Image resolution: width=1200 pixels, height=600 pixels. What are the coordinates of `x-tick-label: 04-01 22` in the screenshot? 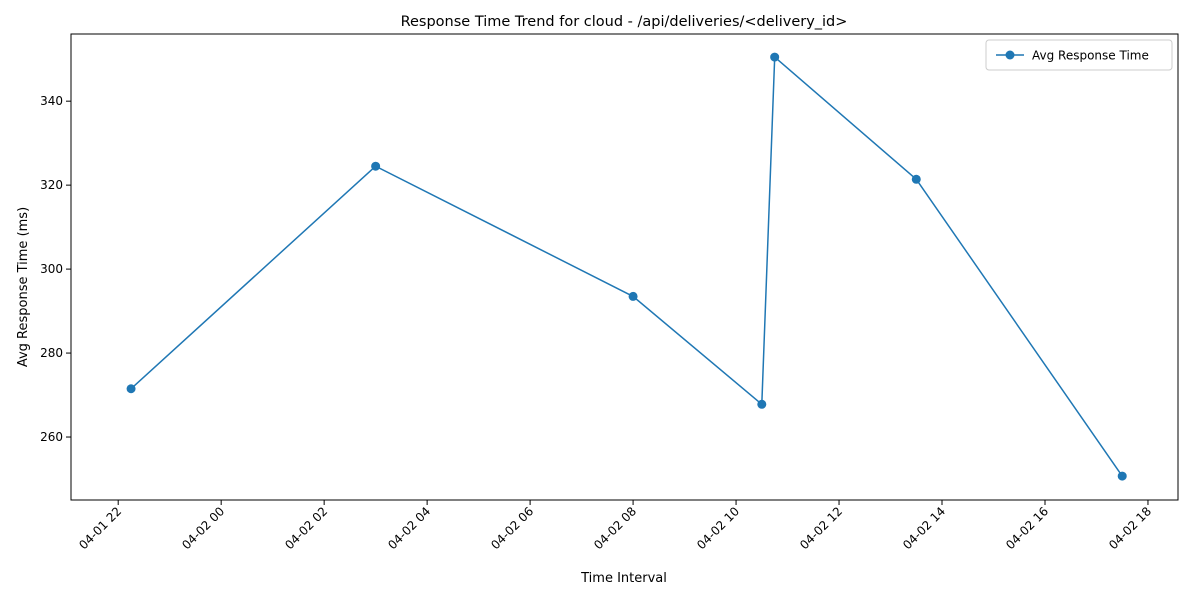 It's located at (100, 528).